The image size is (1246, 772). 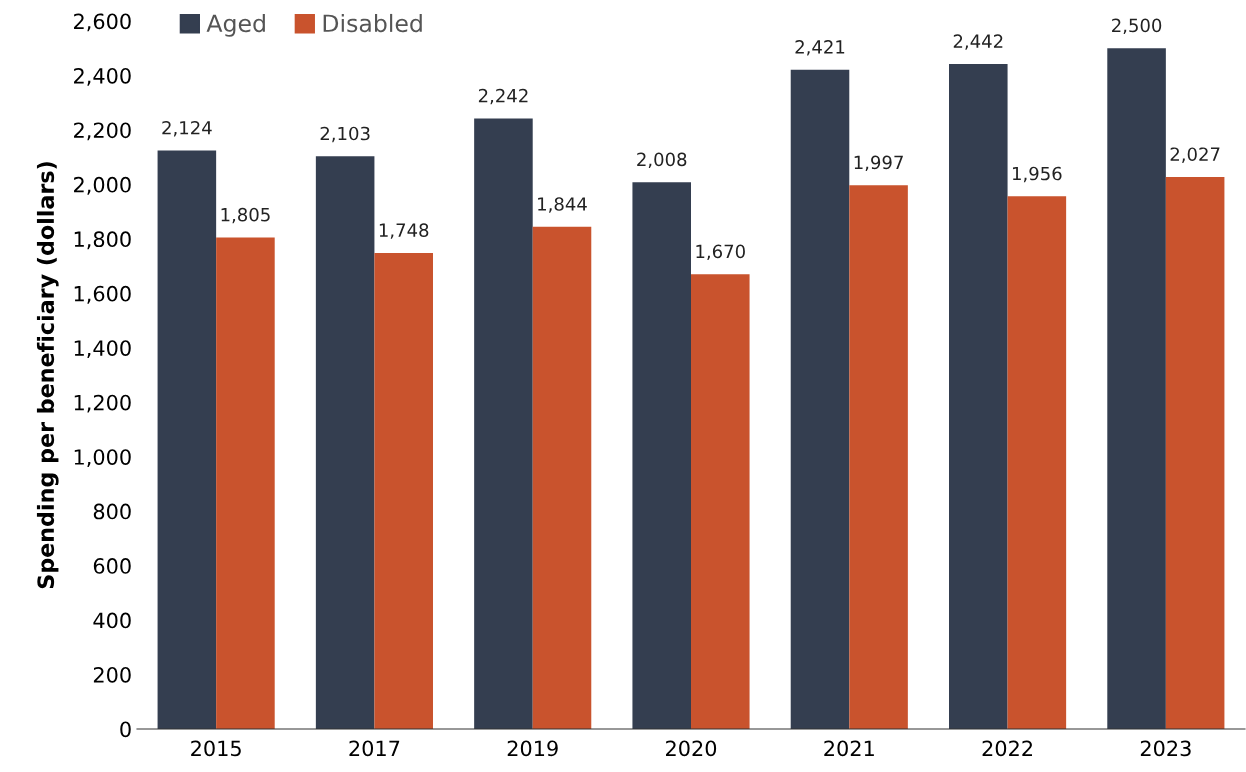 I want to click on y-tick-label: 0, so click(x=125, y=729).